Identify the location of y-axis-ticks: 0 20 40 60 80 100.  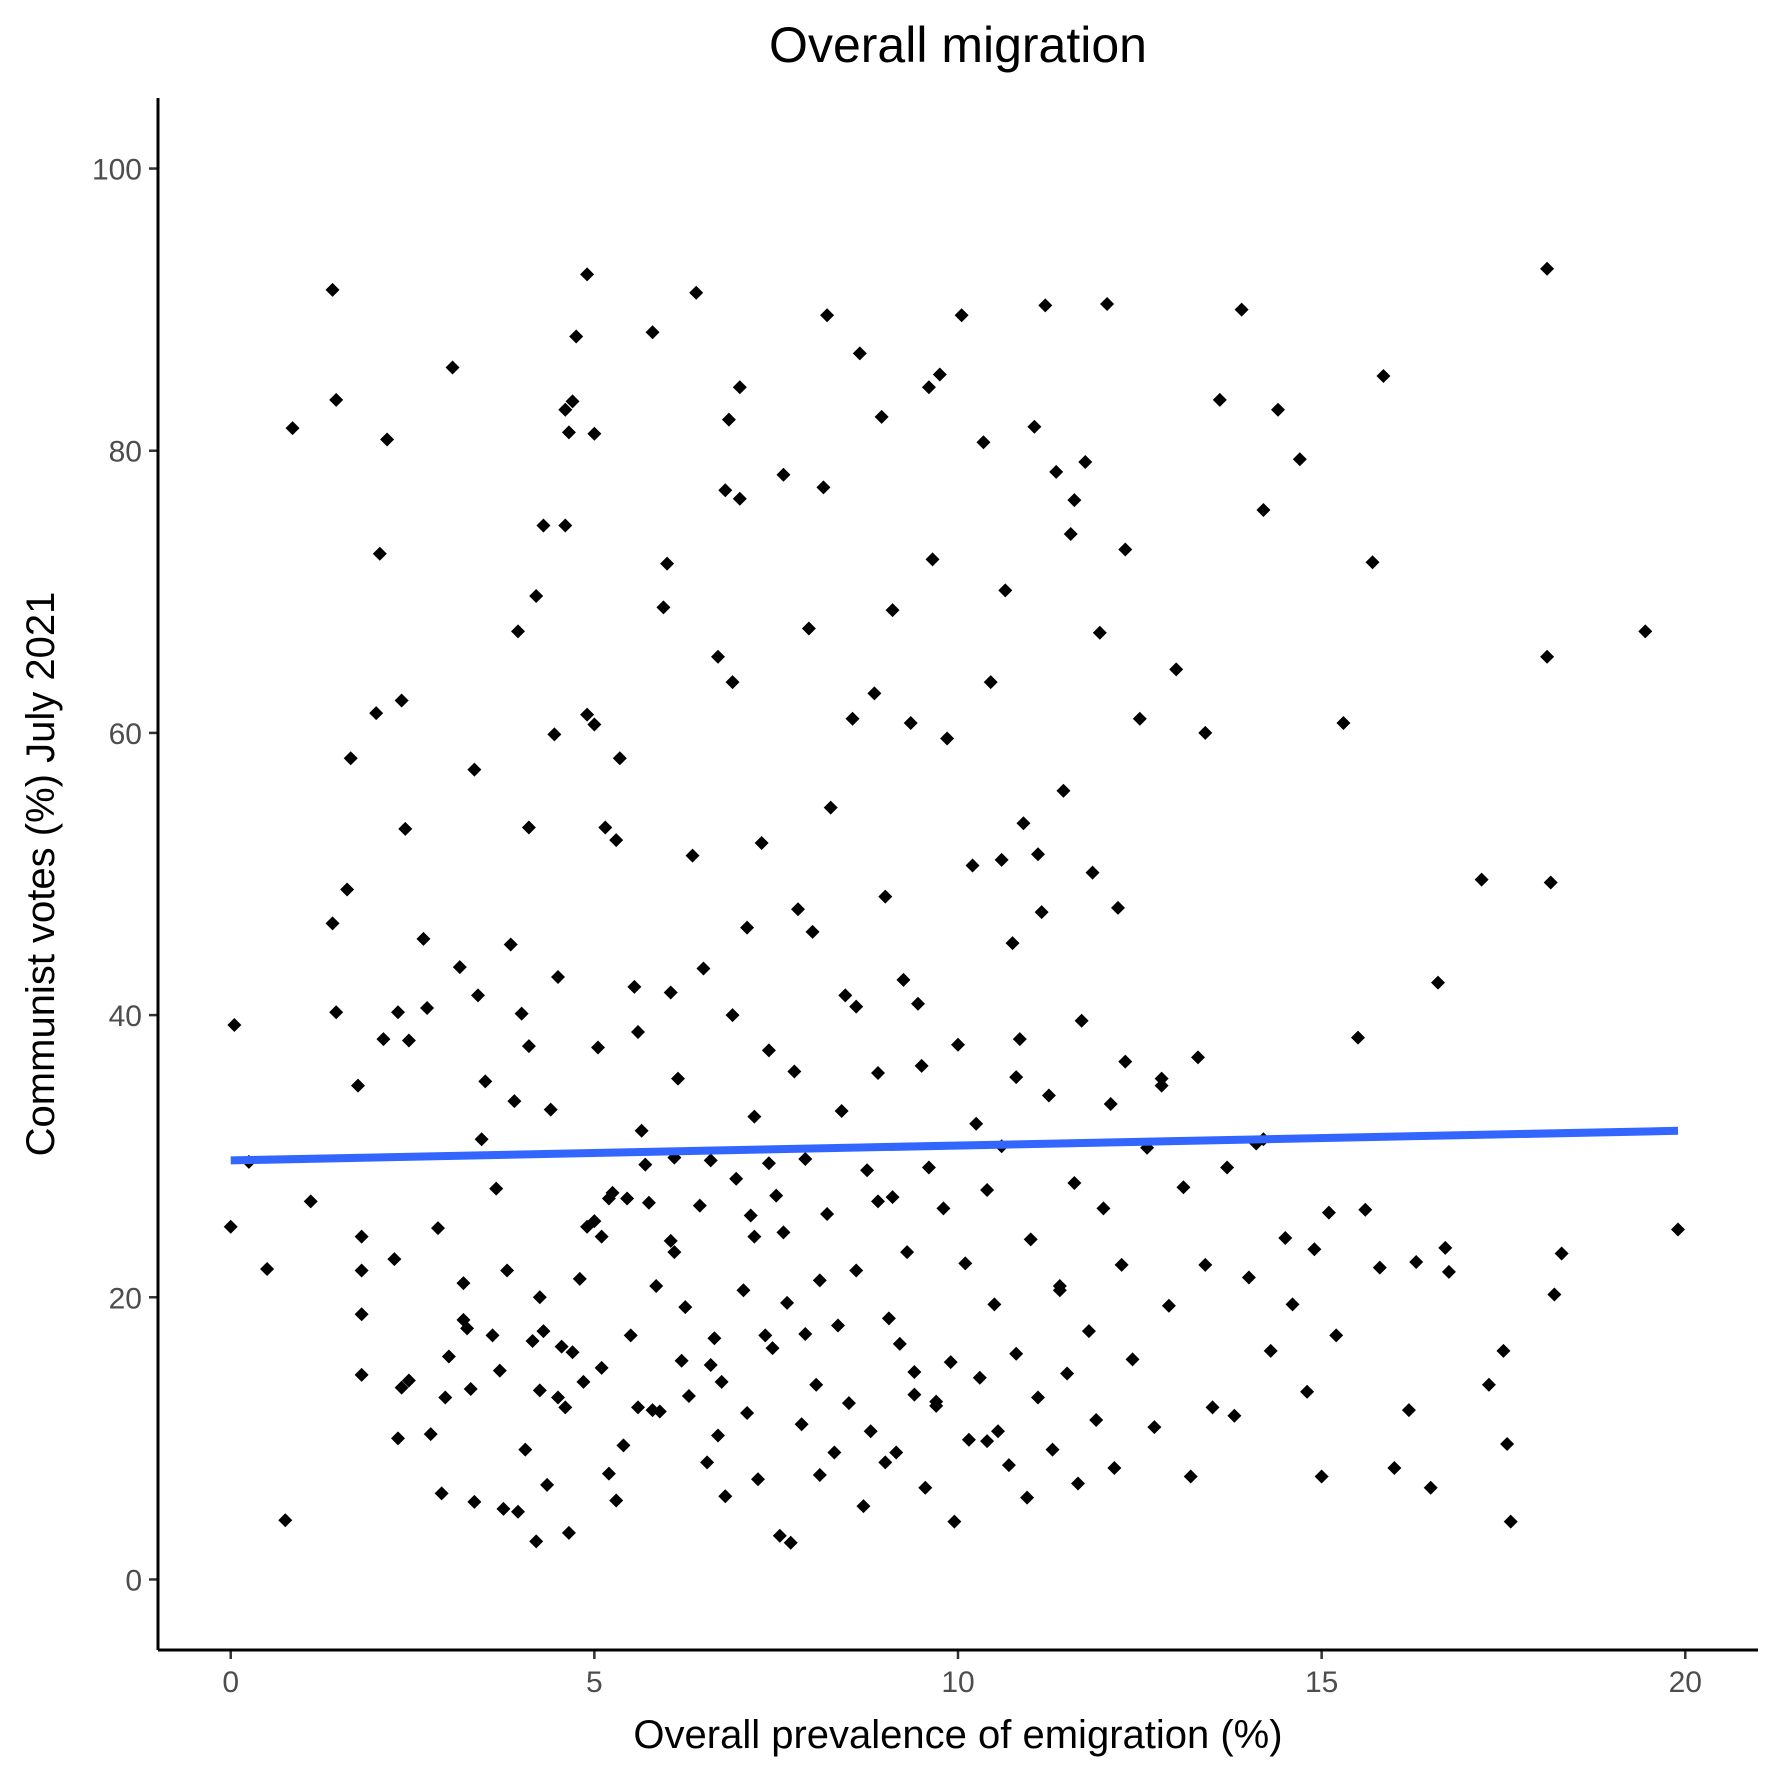
(125, 875).